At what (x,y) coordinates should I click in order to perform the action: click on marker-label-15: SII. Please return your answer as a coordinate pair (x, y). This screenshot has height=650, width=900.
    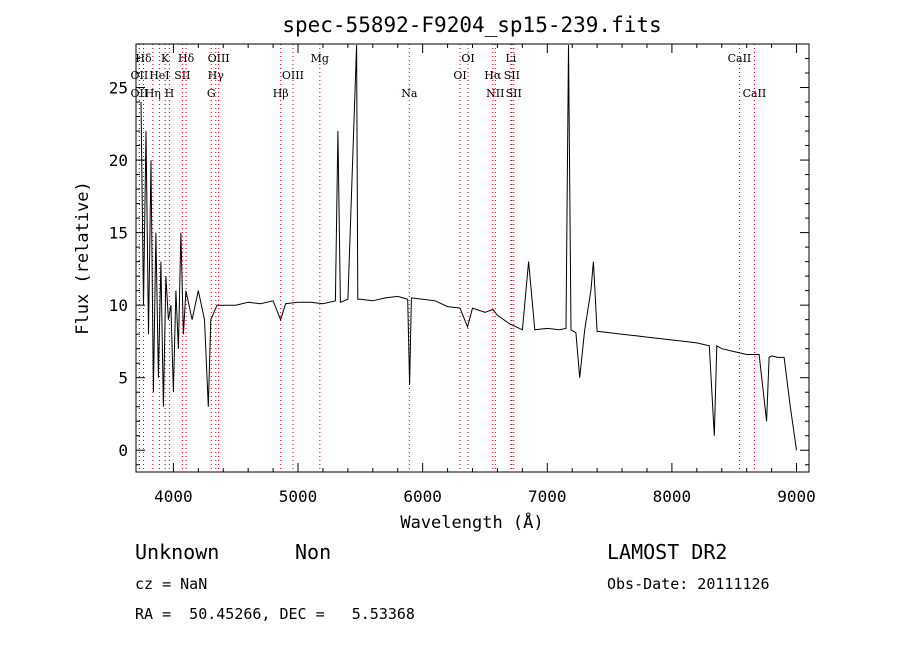
    Looking at the image, I should click on (512, 75).